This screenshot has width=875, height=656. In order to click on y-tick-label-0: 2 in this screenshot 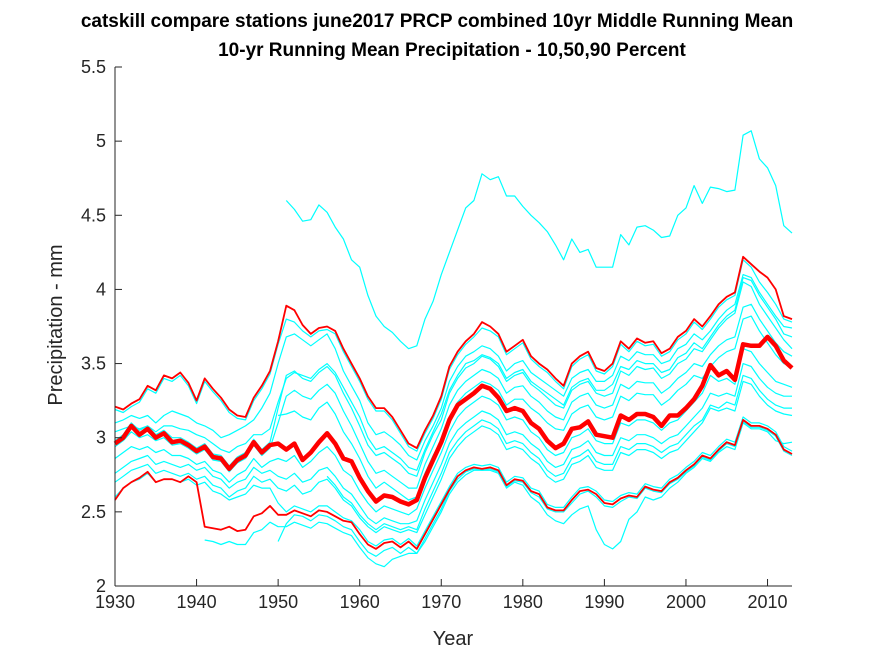, I will do `click(101, 586)`.